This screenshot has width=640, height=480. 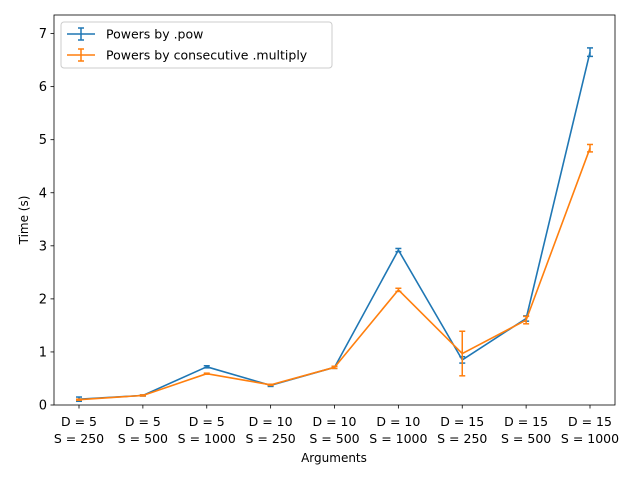 What do you see at coordinates (43, 34) in the screenshot?
I see `y-tick-label: 7` at bounding box center [43, 34].